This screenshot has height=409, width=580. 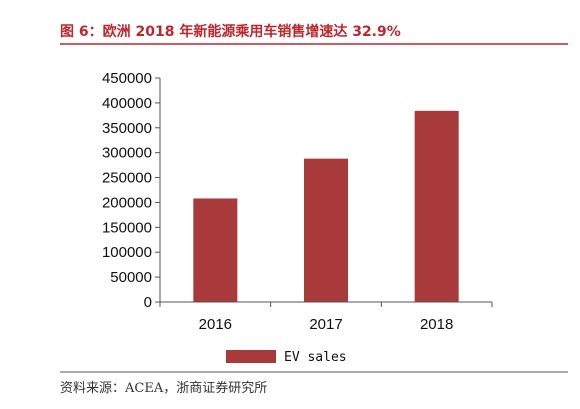 I want to click on y-tick-label: 50000, so click(x=131, y=277).